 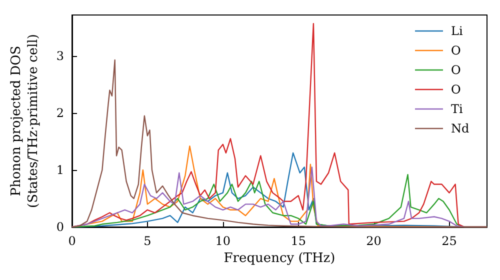 I want to click on x-tick-label: 0, so click(x=72, y=241).